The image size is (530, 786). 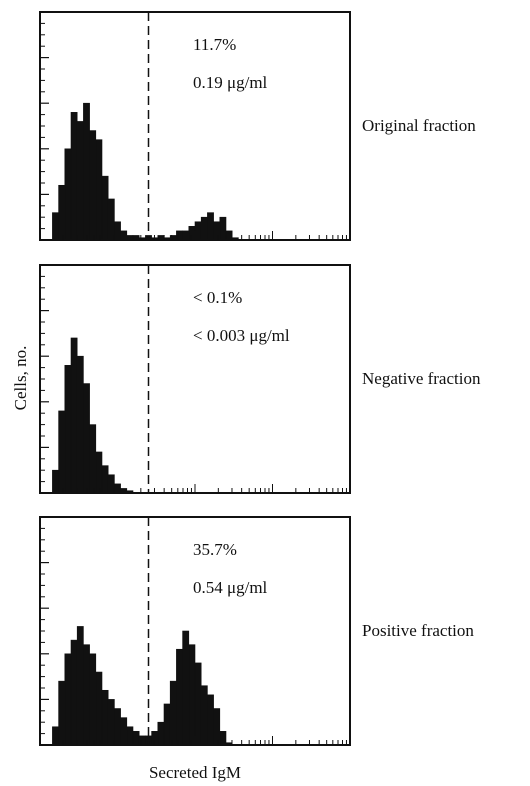 I want to click on annotation: 11.7%, so click(x=214, y=44).